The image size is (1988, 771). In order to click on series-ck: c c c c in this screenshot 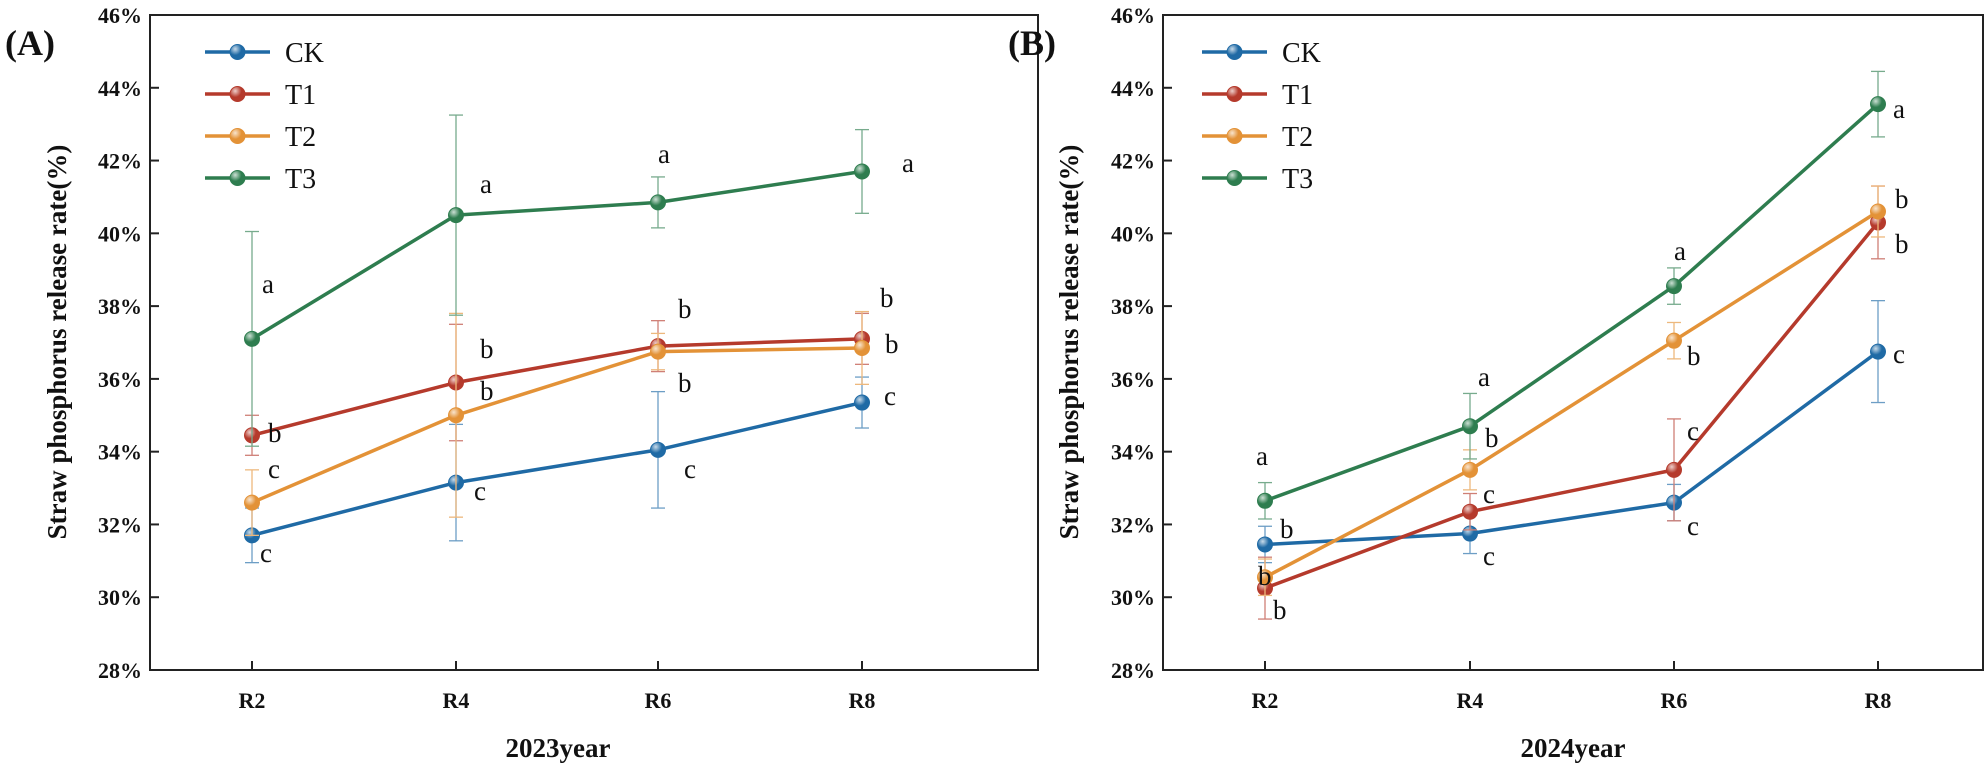, I will do `click(570, 472)`.